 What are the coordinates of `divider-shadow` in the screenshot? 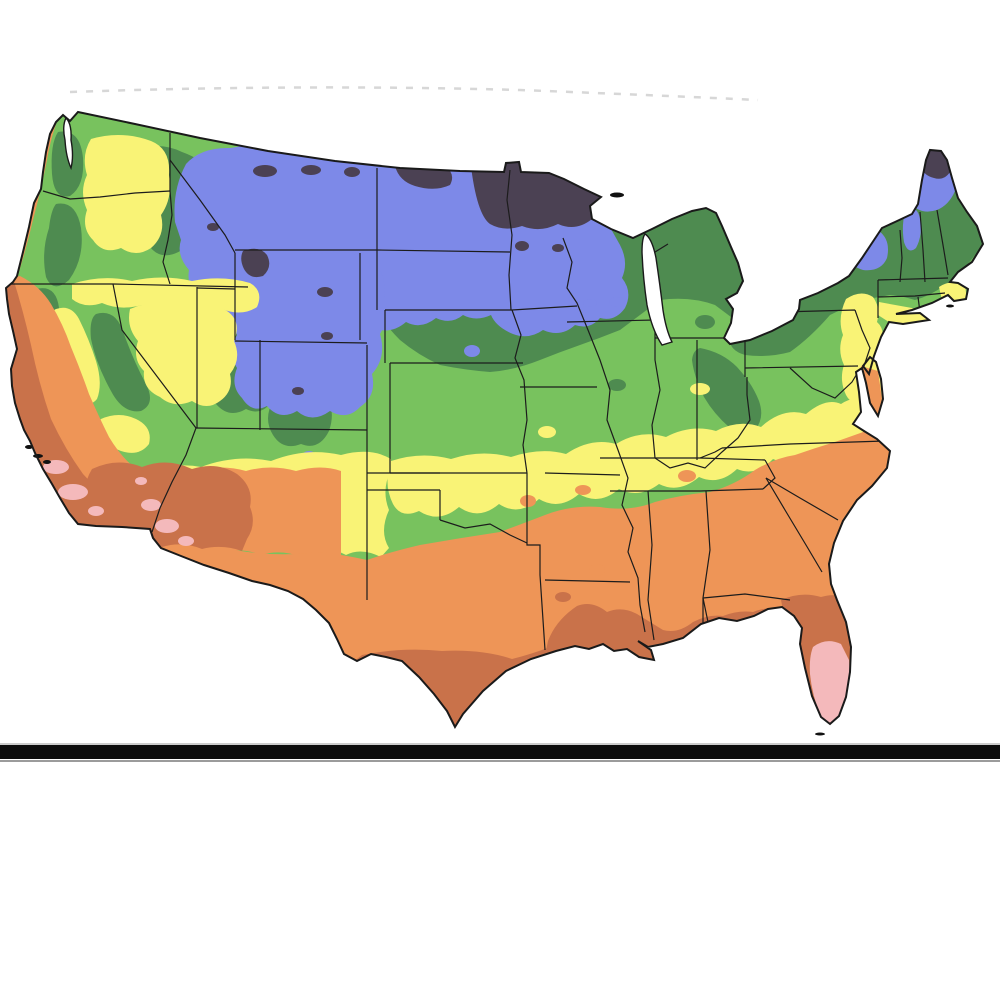 It's located at (500, 761).